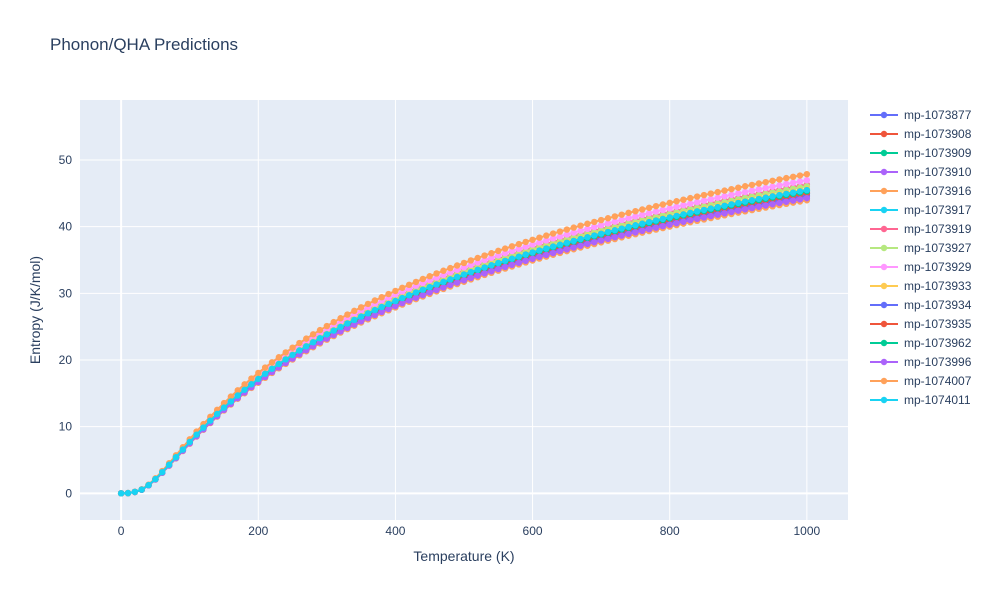  What do you see at coordinates (921, 362) in the screenshot?
I see `legend-item-mp-1073996: mp-1073996` at bounding box center [921, 362].